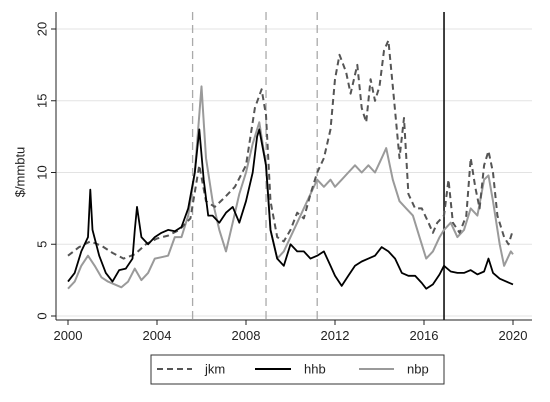 The height and width of the screenshot is (402, 550). What do you see at coordinates (335, 335) in the screenshot?
I see `x-tick-label: 2012` at bounding box center [335, 335].